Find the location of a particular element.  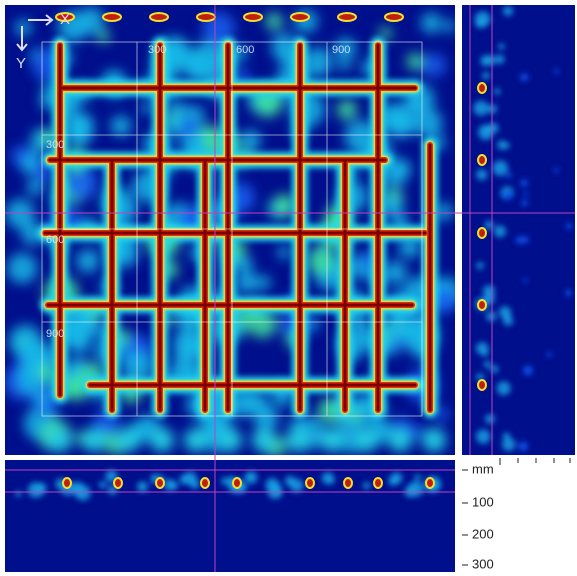

y-axis-label: Y is located at coordinates (21, 63).